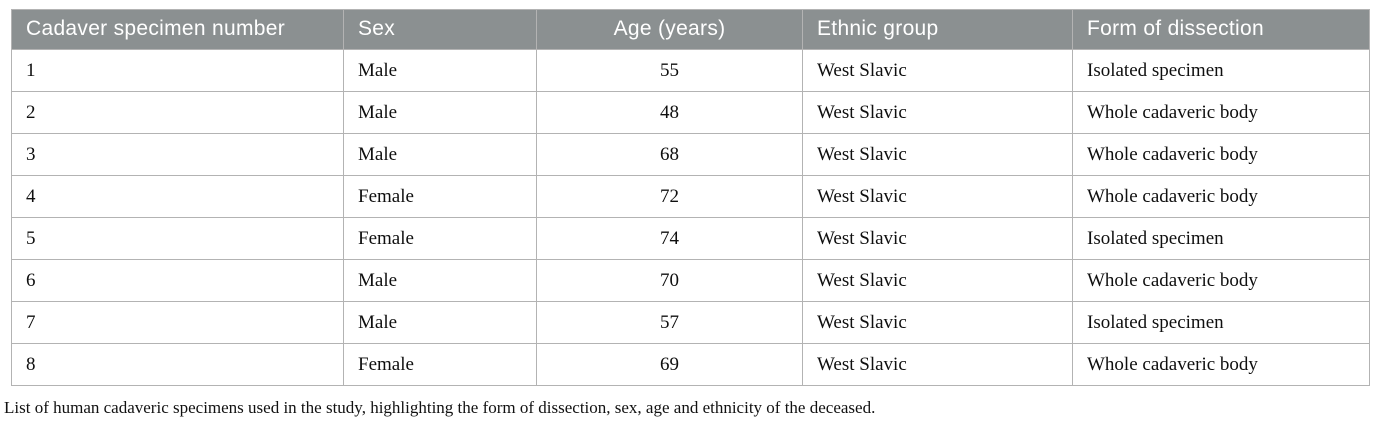  Describe the element at coordinates (669, 196) in the screenshot. I see `table-cell-age-years: 72` at that location.